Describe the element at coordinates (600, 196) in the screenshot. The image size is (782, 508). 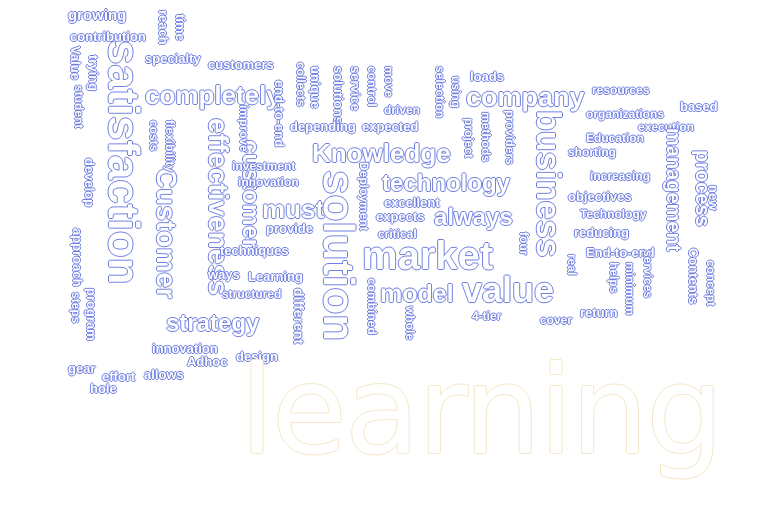
I see `word-objectives: objectives` at that location.